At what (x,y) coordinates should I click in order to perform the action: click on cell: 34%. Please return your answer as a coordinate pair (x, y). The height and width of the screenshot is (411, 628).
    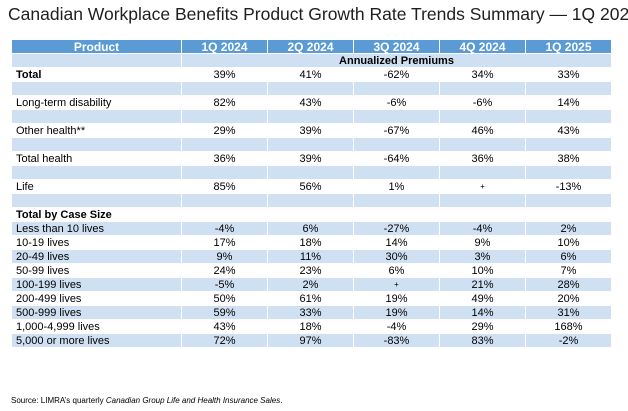
    Looking at the image, I should click on (482, 74).